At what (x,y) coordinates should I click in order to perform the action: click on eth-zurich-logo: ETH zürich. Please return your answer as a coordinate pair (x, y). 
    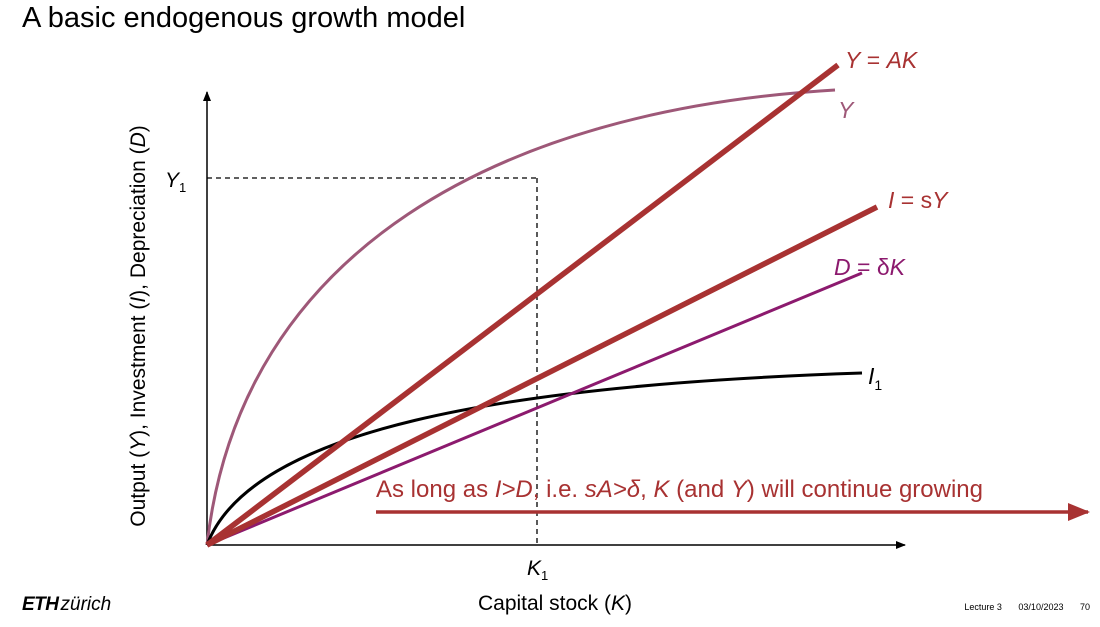
    Looking at the image, I should click on (67, 604).